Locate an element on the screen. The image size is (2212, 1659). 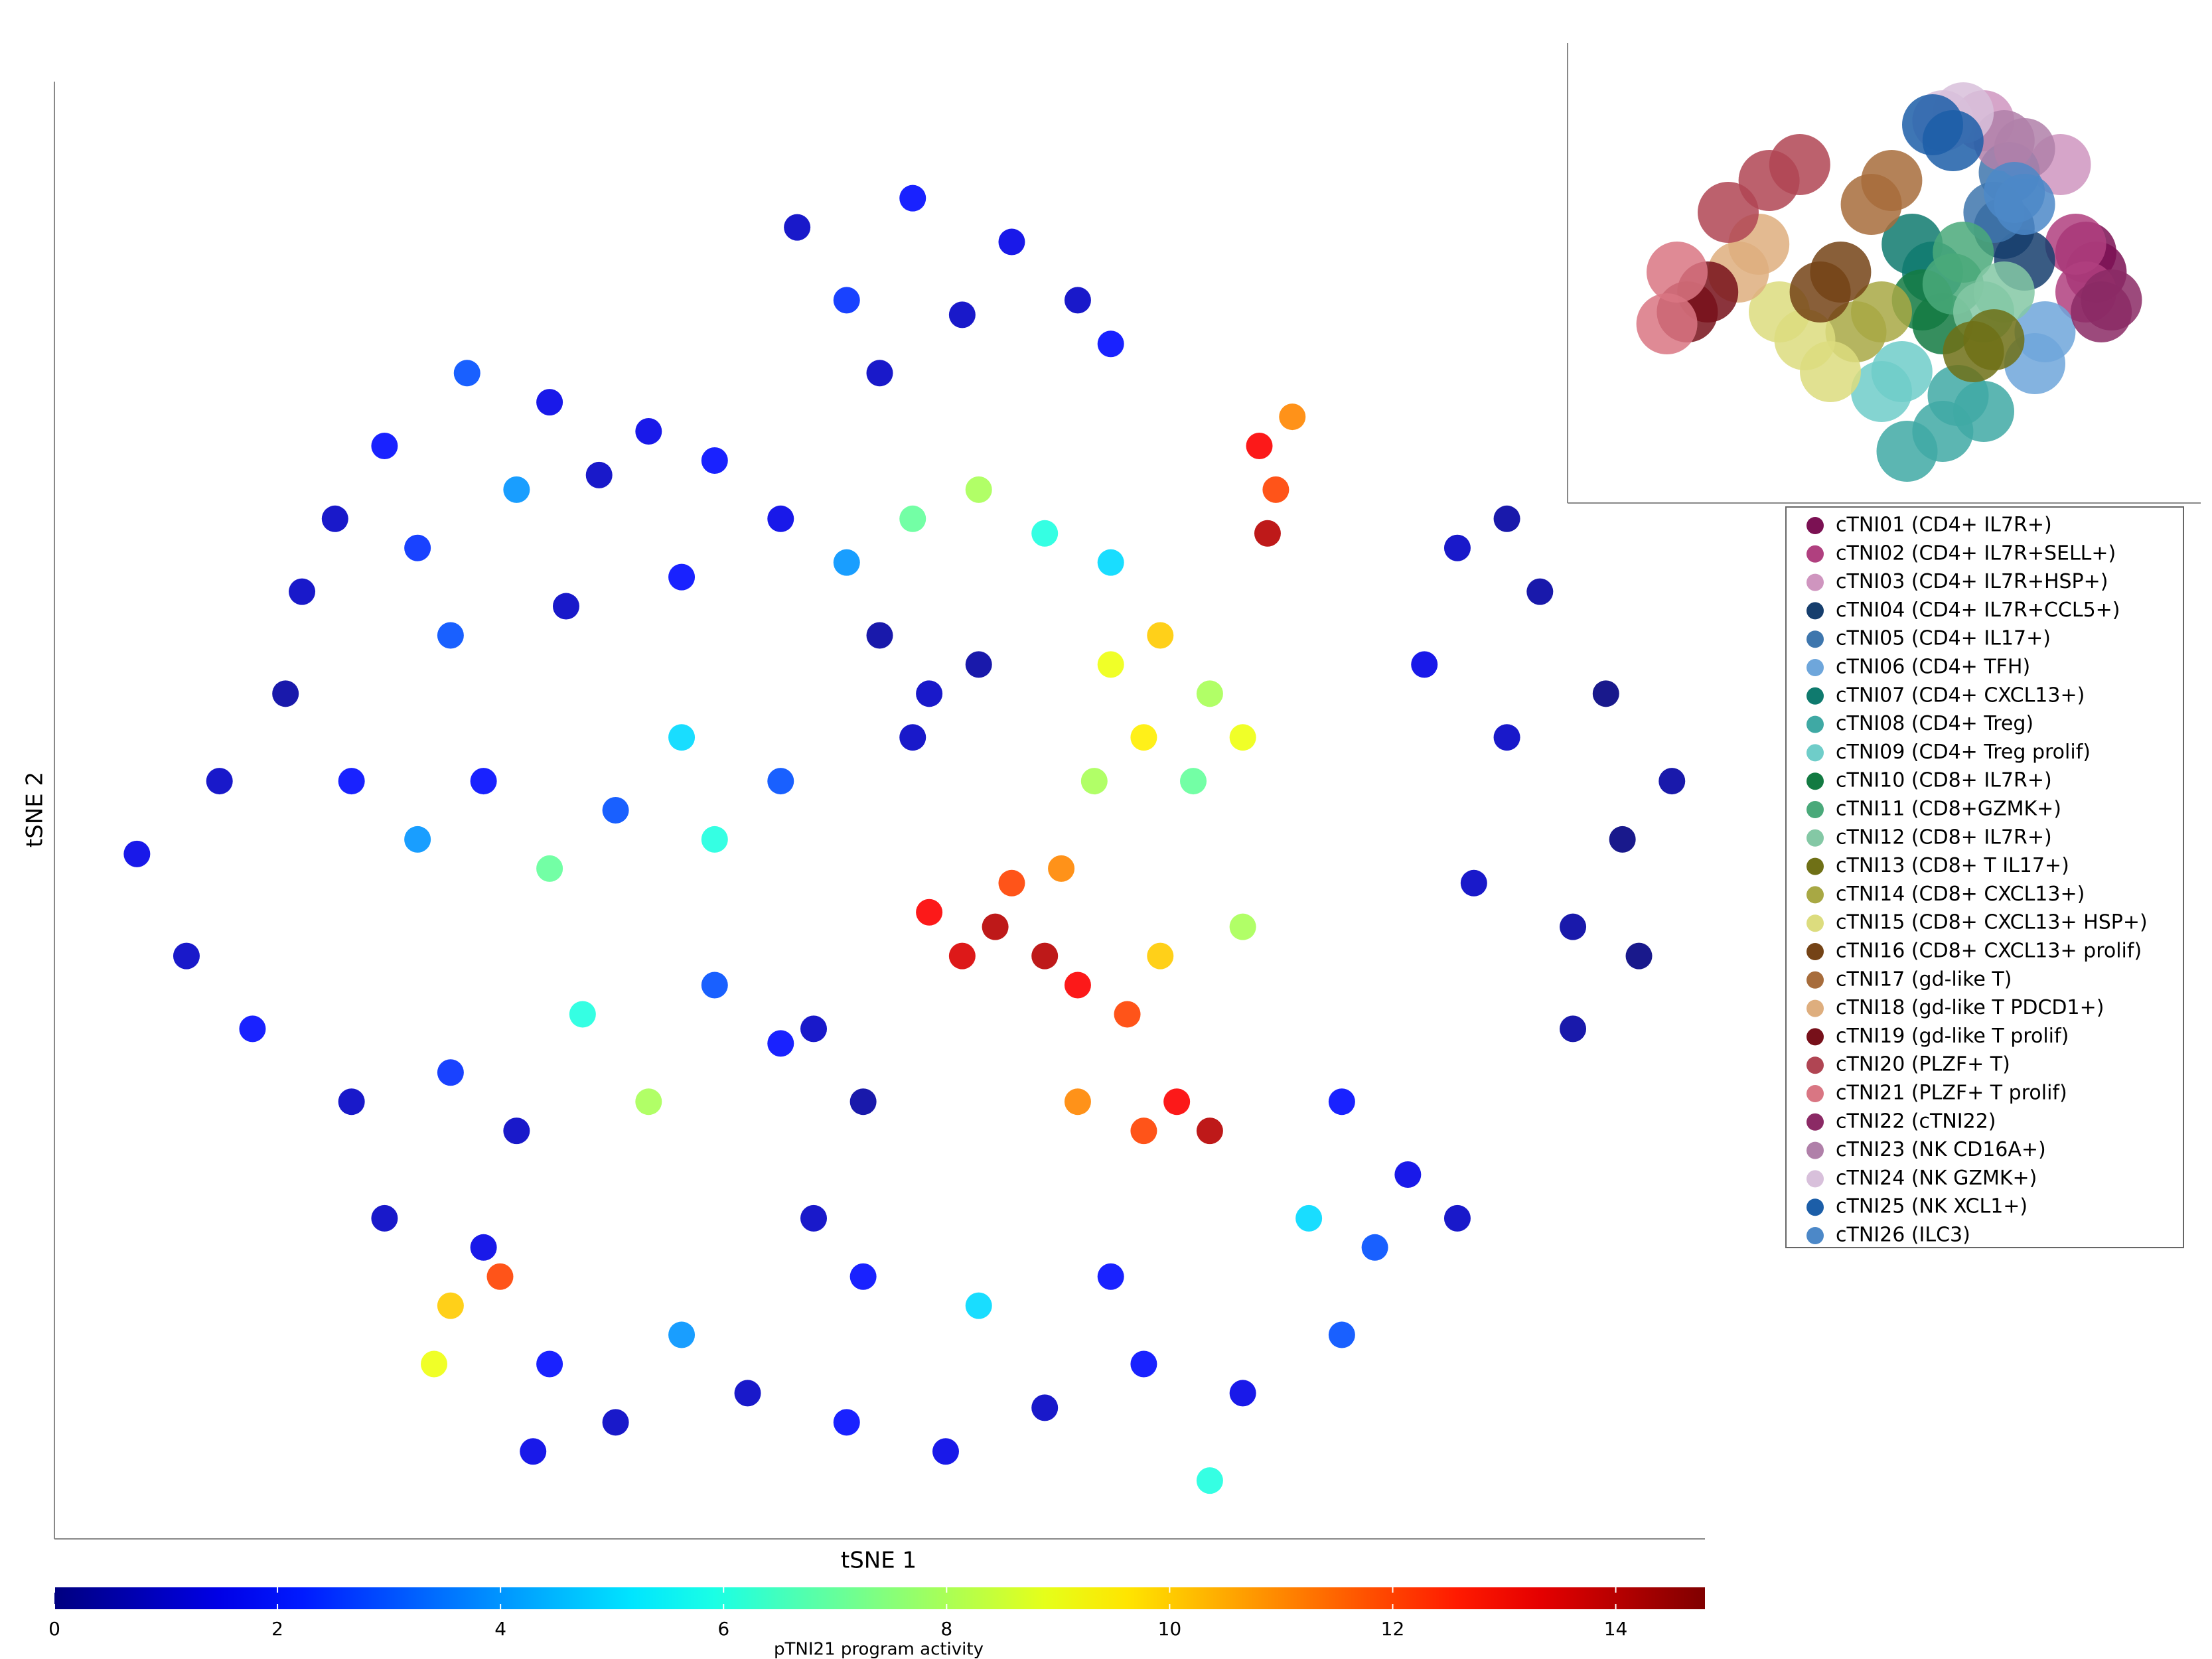
legend-label: cTNI23 (NK CD16A+) is located at coordinates (1941, 1149).